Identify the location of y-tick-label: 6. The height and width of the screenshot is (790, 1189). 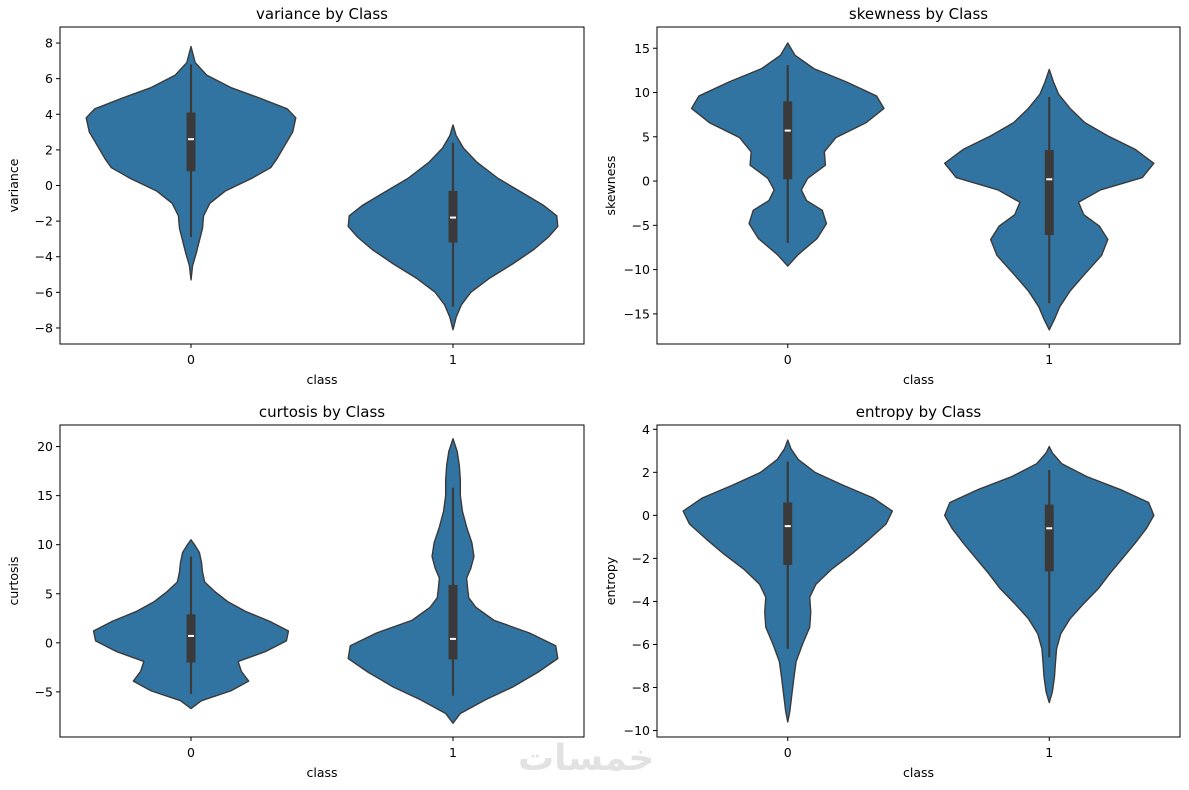
(49, 78).